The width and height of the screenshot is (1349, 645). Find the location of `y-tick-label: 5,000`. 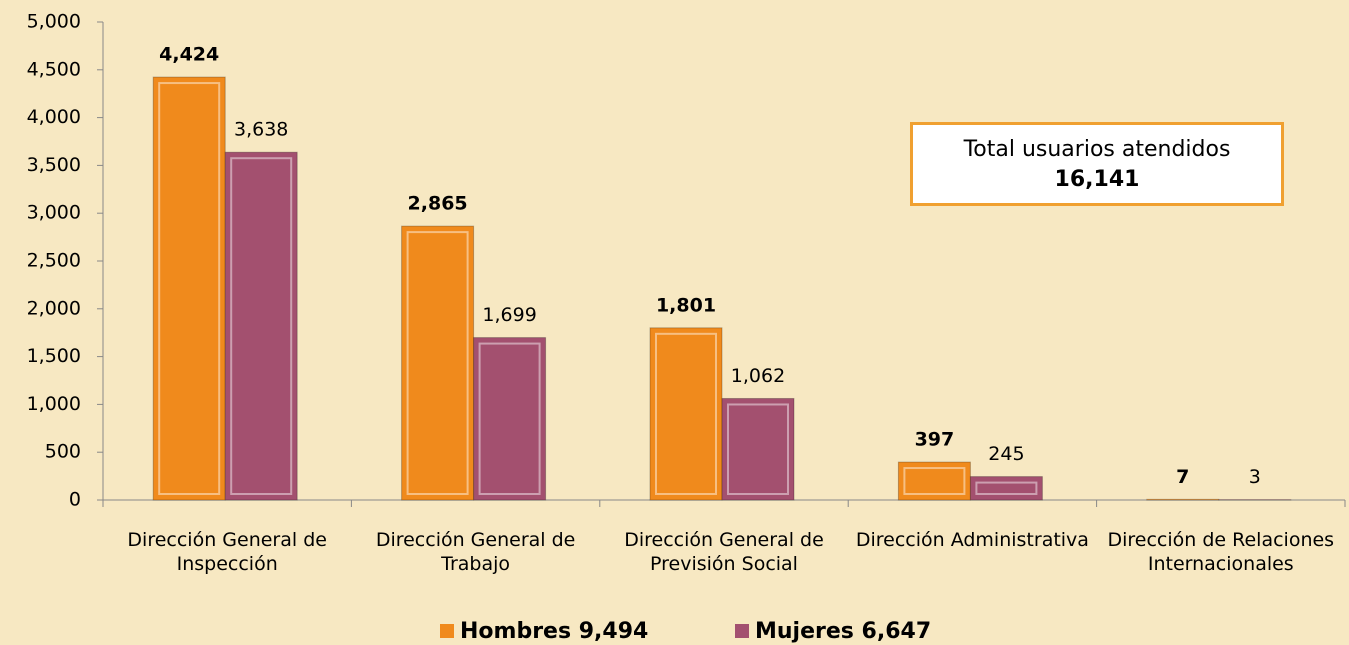

y-tick-label: 5,000 is located at coordinates (54, 22).